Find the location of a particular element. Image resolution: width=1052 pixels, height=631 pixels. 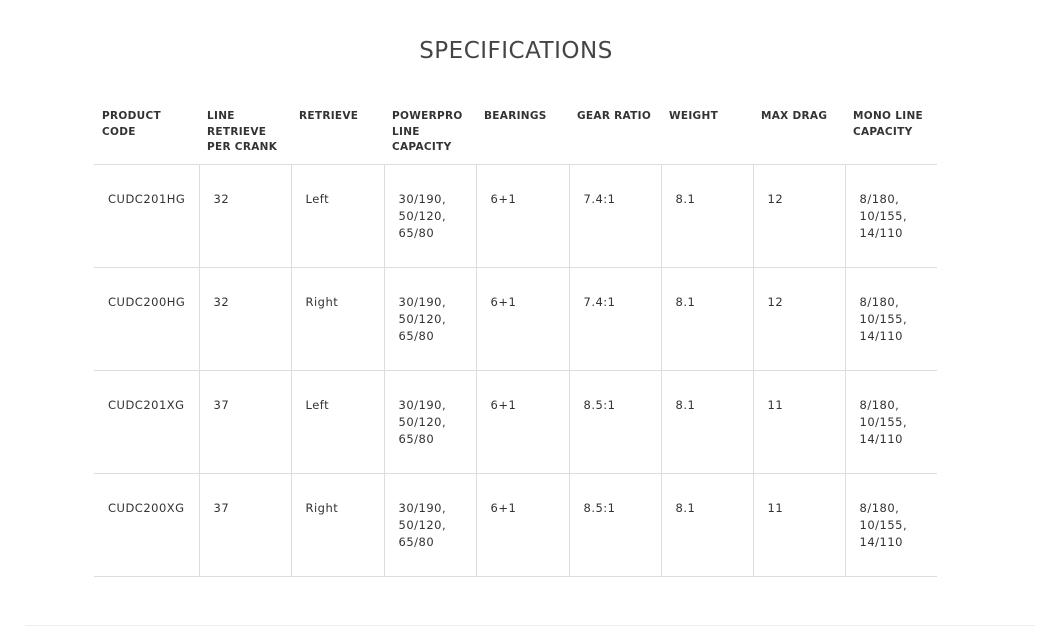

column-header: MONO LINE CAPACITY is located at coordinates (891, 132).